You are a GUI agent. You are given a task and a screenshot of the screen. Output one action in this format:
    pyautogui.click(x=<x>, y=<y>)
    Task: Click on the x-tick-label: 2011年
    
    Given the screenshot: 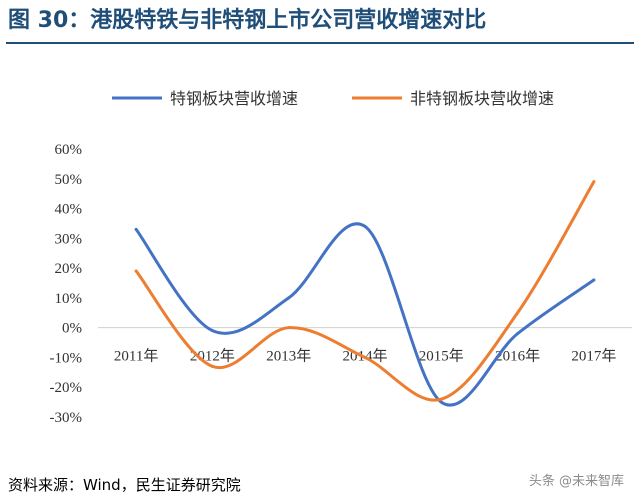 What is the action you would take?
    pyautogui.click(x=136, y=356)
    